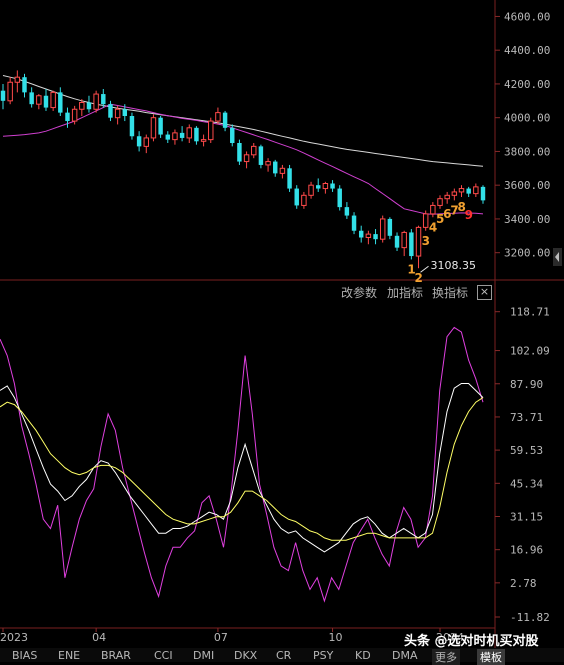  I want to click on indicator-tab: DKX, so click(246, 655).